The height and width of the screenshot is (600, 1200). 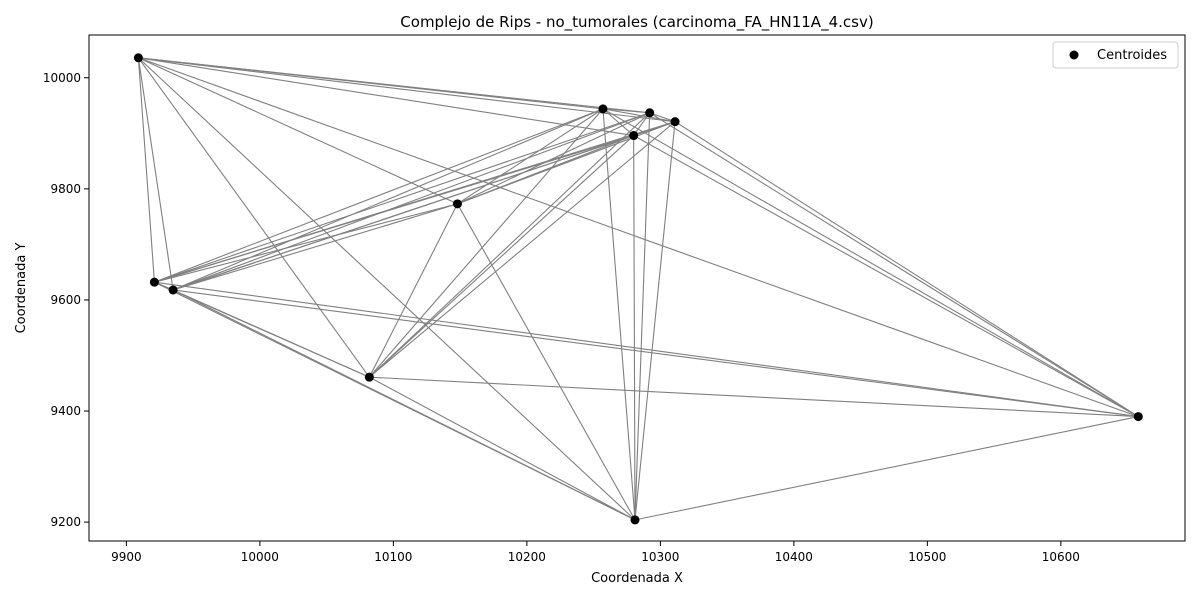 I want to click on y-tick-label: 10000, so click(x=62, y=78).